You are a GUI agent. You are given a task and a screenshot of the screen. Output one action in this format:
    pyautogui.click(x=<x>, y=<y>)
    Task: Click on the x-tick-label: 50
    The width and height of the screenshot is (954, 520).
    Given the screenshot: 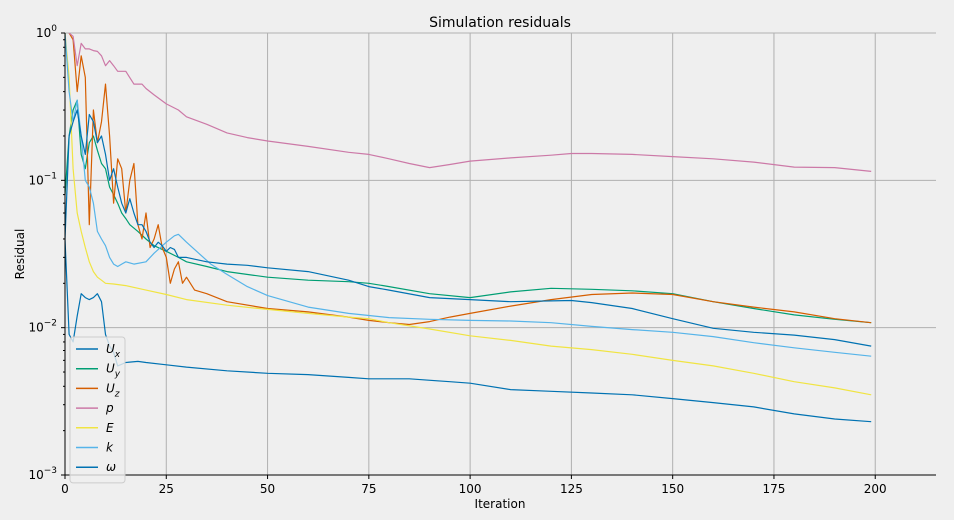 What is the action you would take?
    pyautogui.click(x=267, y=489)
    